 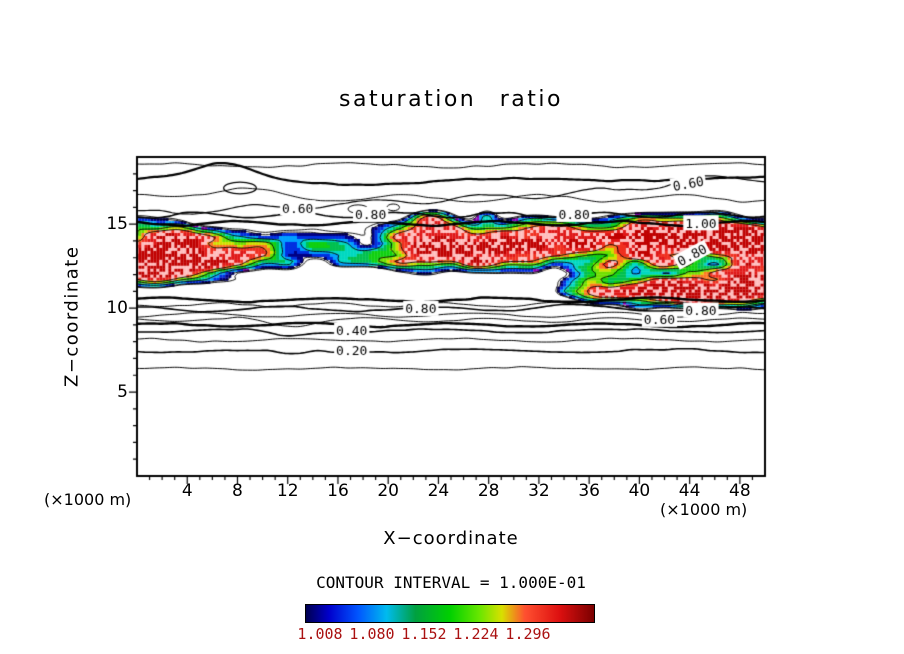 I want to click on x-tick-label: 28, so click(x=488, y=491).